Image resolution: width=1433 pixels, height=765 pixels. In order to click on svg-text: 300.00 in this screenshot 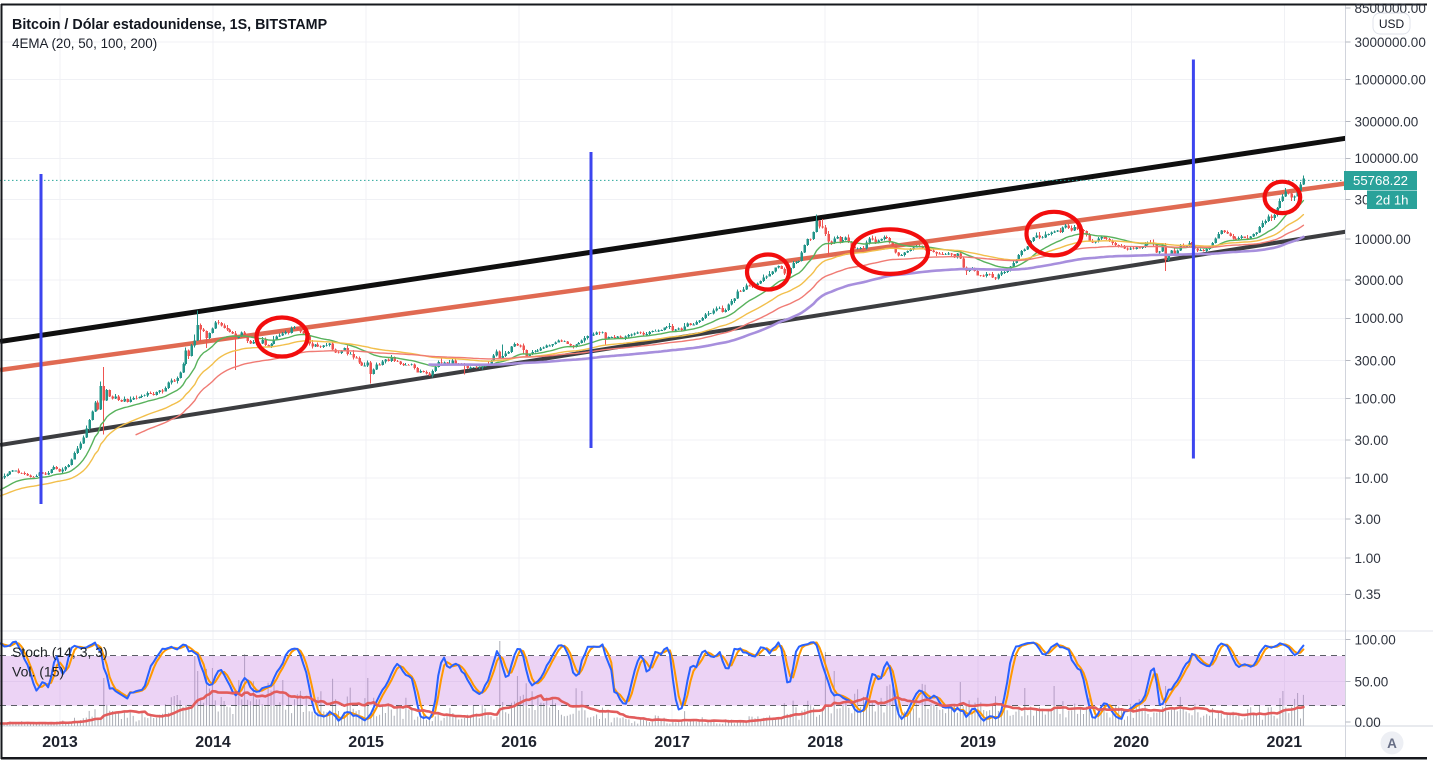, I will do `click(1375, 360)`.